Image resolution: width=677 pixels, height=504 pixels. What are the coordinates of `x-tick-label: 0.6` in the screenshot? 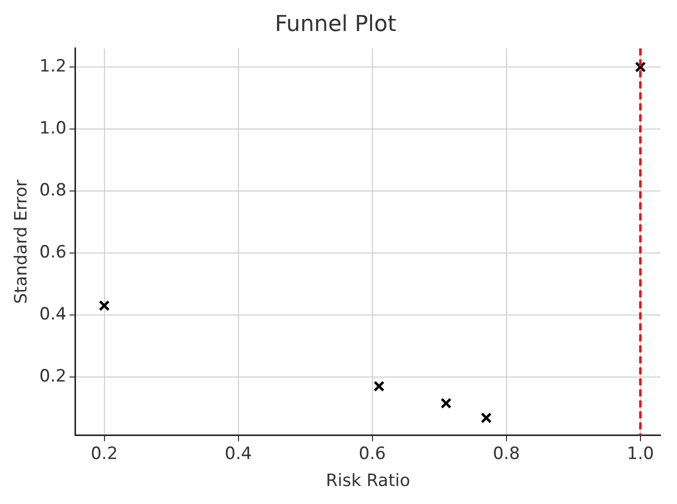 It's located at (372, 454).